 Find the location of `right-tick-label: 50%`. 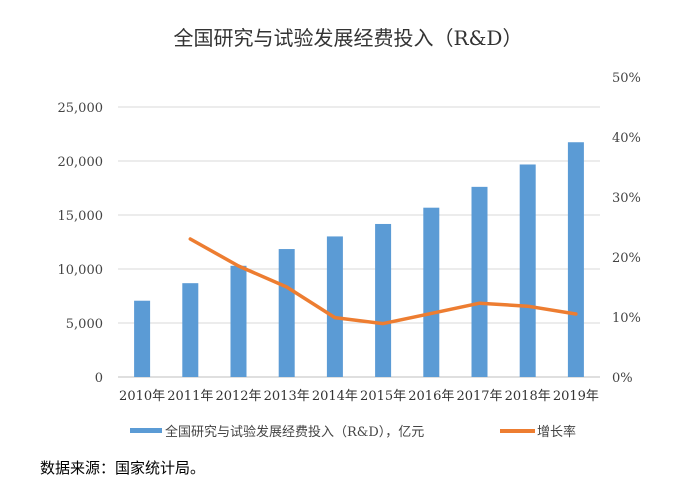

right-tick-label: 50% is located at coordinates (626, 78).